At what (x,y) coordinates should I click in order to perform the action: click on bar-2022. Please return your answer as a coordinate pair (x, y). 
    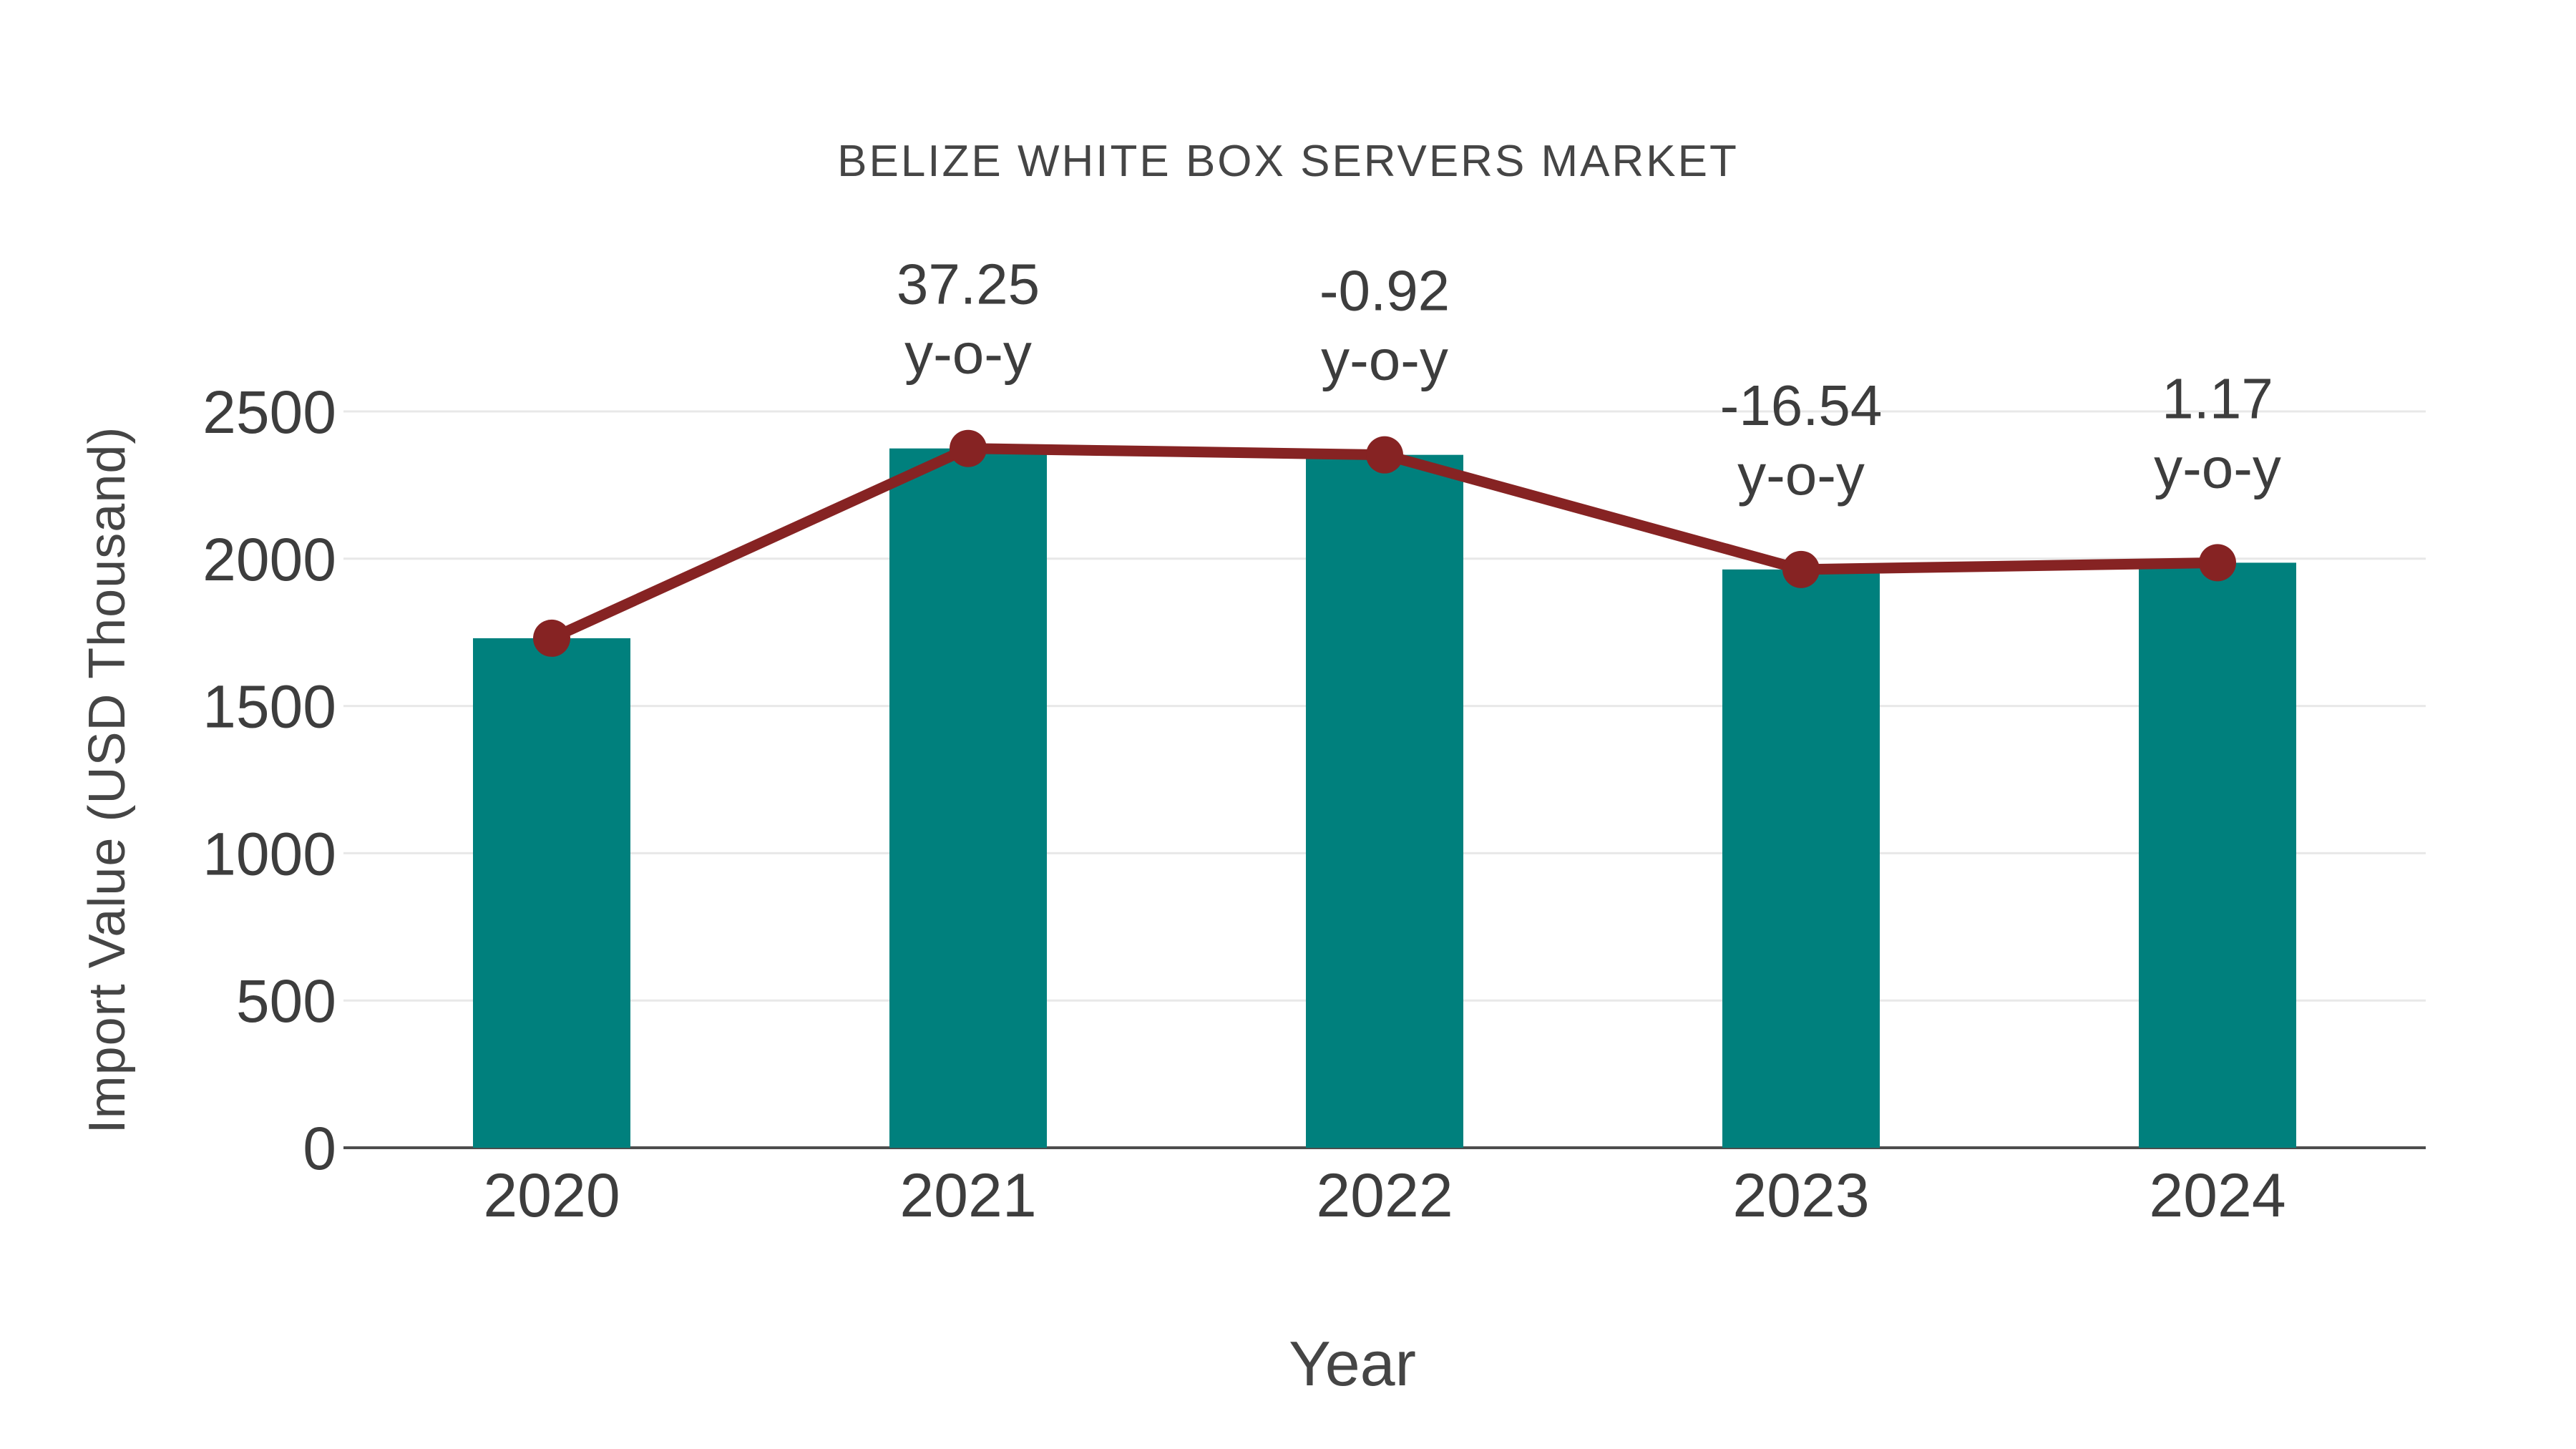
    Looking at the image, I should click on (1384, 801).